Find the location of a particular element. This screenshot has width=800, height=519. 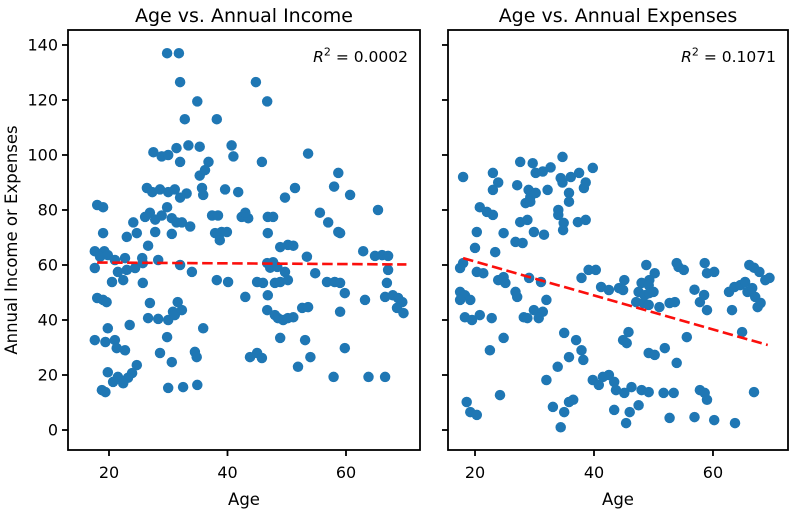

r-squared-annotation: R2 = 0.1071 is located at coordinates (728, 56).